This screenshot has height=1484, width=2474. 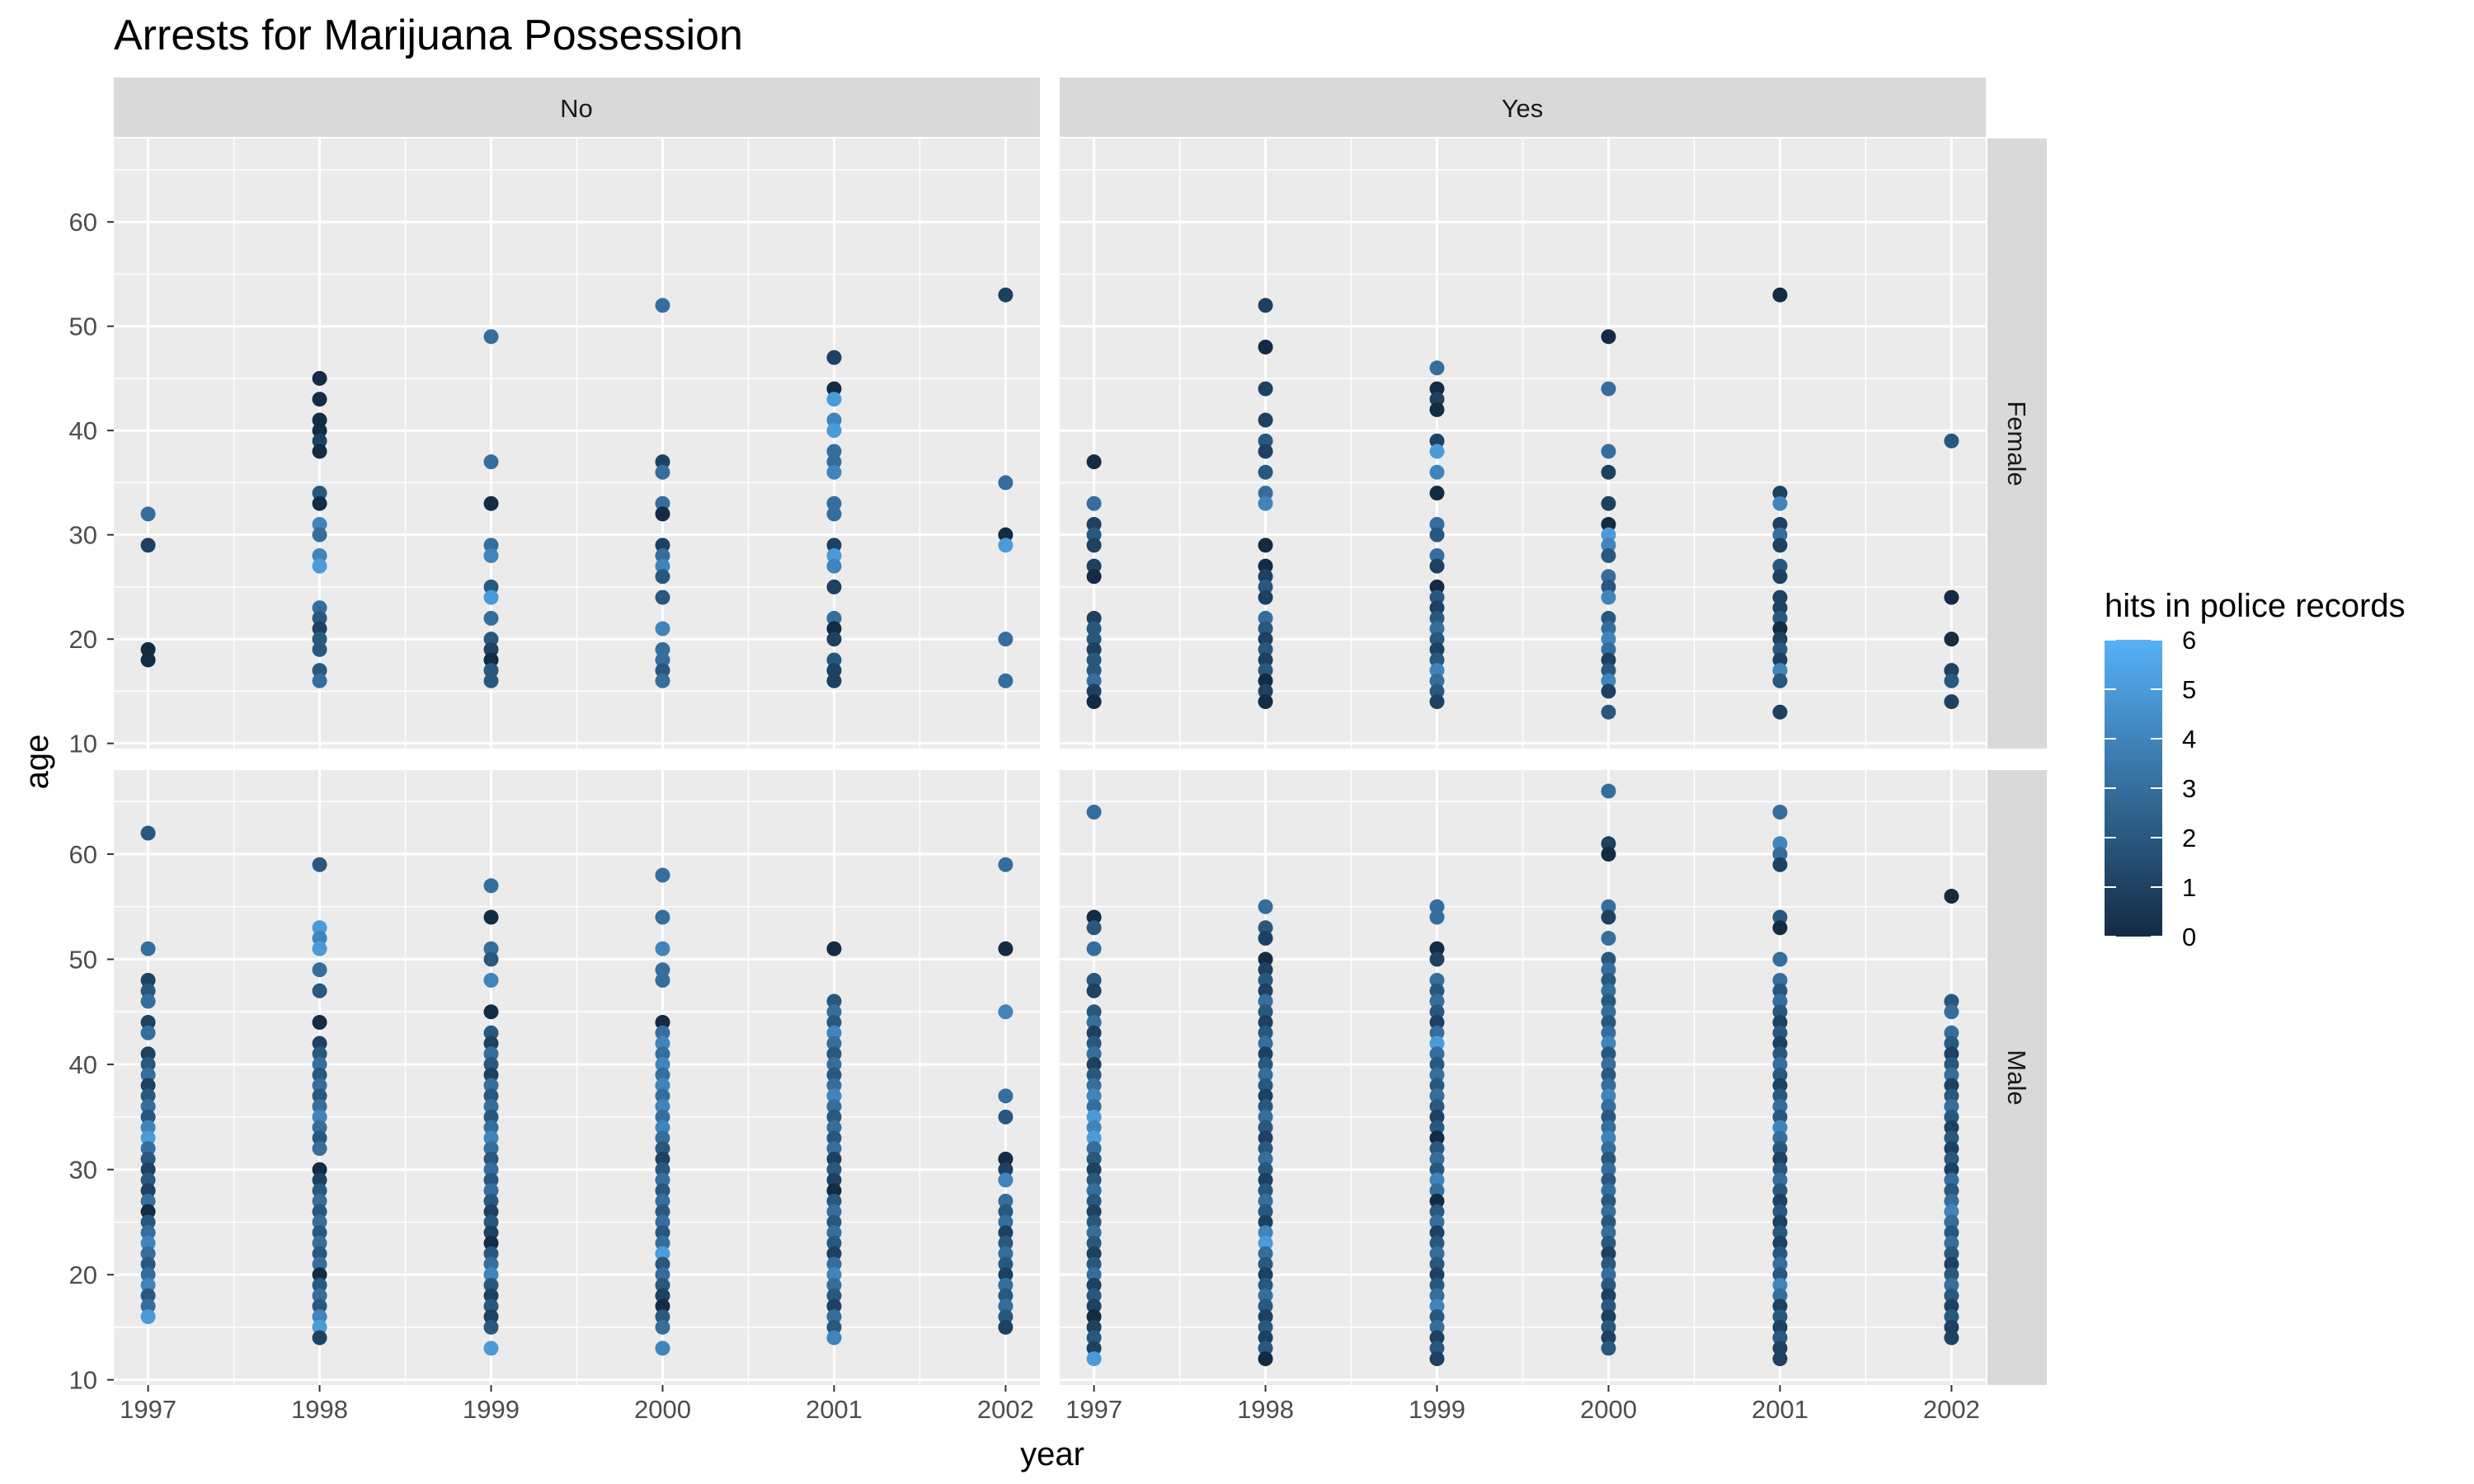 I want to click on y-tick-label: 50, so click(x=83, y=326).